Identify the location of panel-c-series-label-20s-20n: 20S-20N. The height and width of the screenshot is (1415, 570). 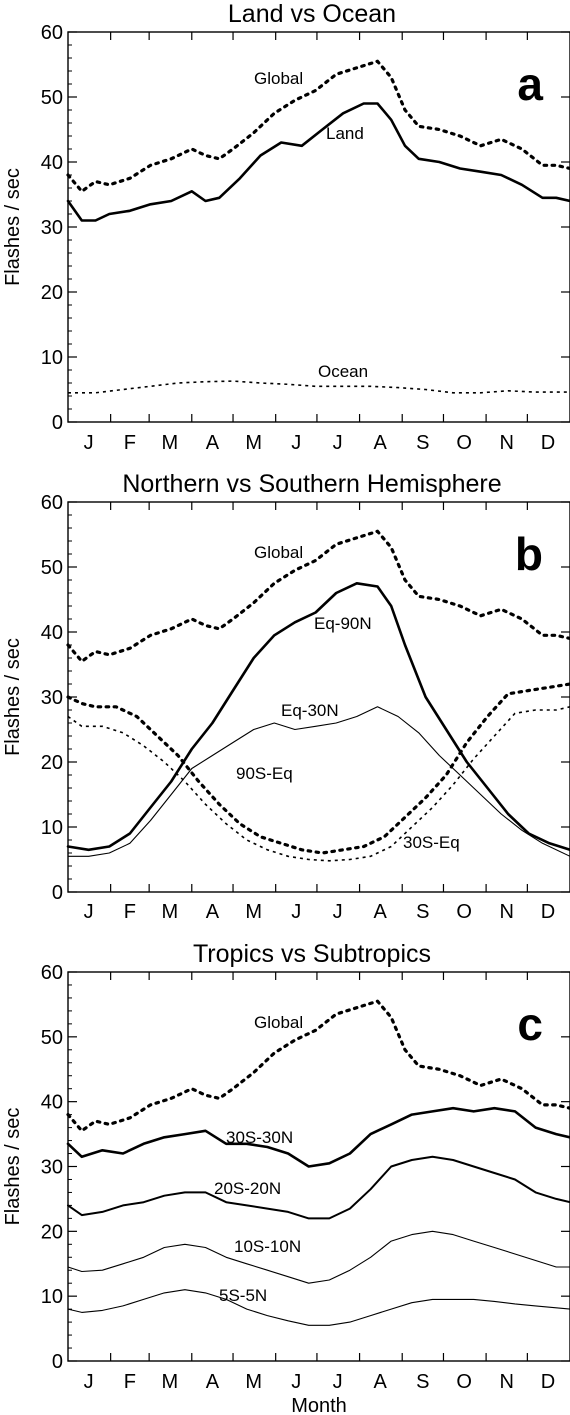
(247, 1188).